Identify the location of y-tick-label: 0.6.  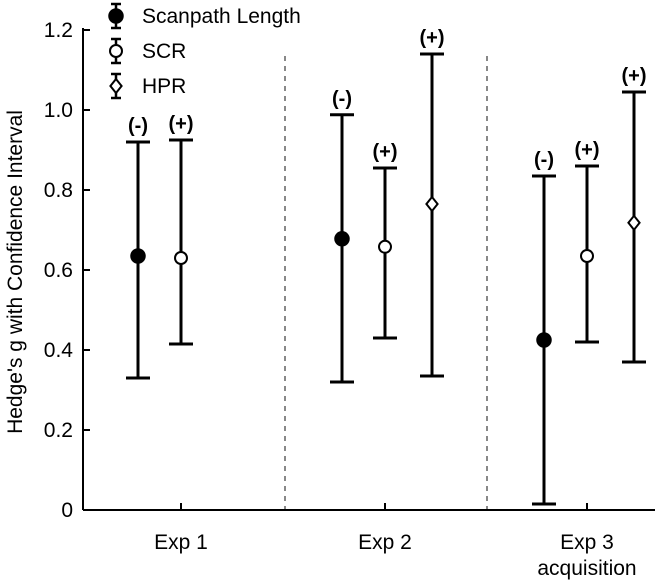
(58, 270).